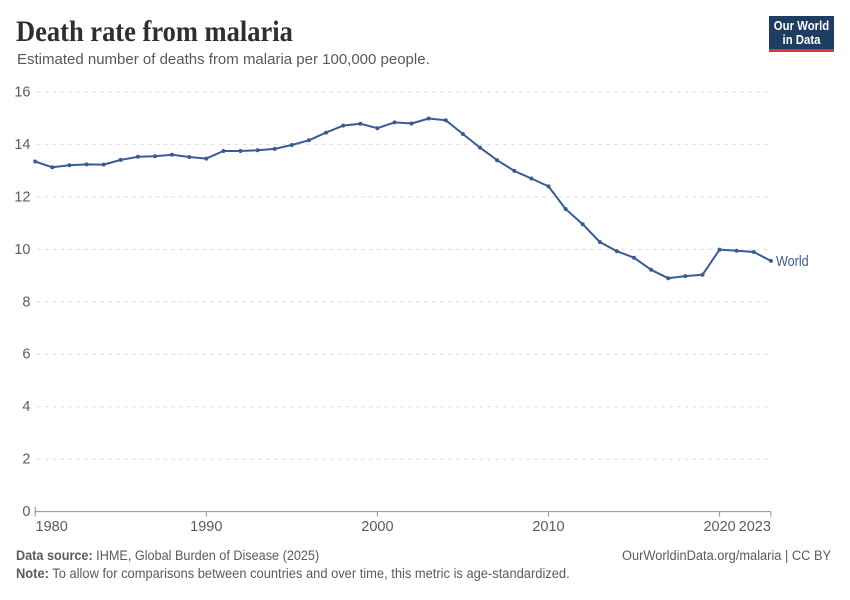  What do you see at coordinates (22, 145) in the screenshot?
I see `svg-text: 14` at bounding box center [22, 145].